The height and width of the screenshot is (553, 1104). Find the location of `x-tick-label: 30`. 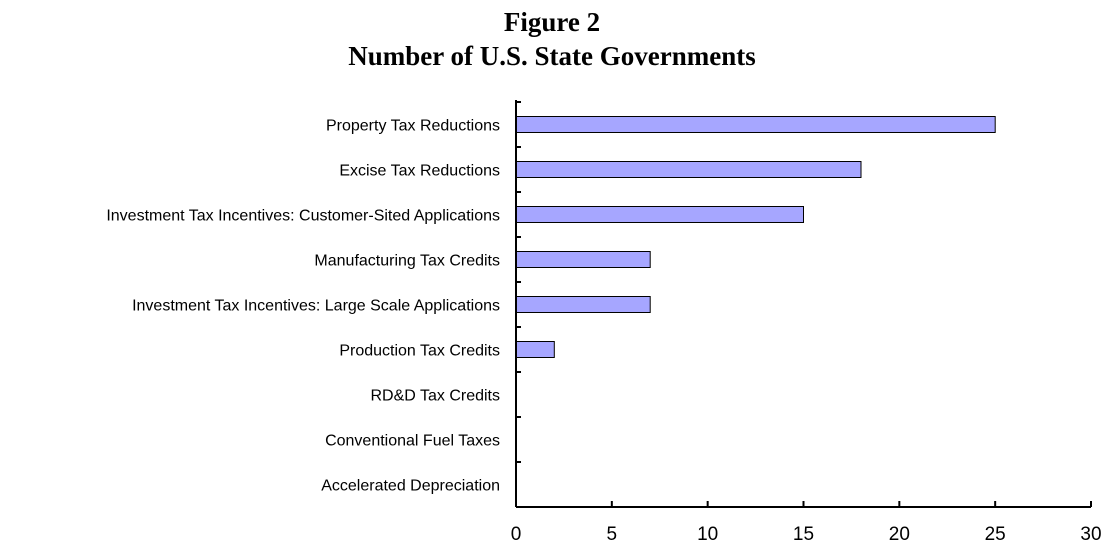

x-tick-label: 30 is located at coordinates (1090, 534).